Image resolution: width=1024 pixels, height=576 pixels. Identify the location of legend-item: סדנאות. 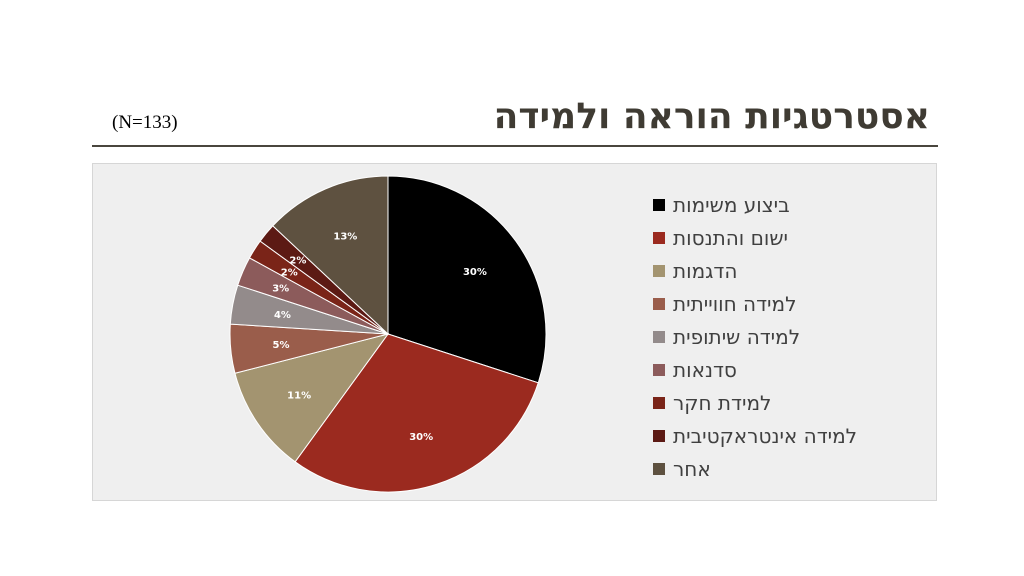
(783, 369).